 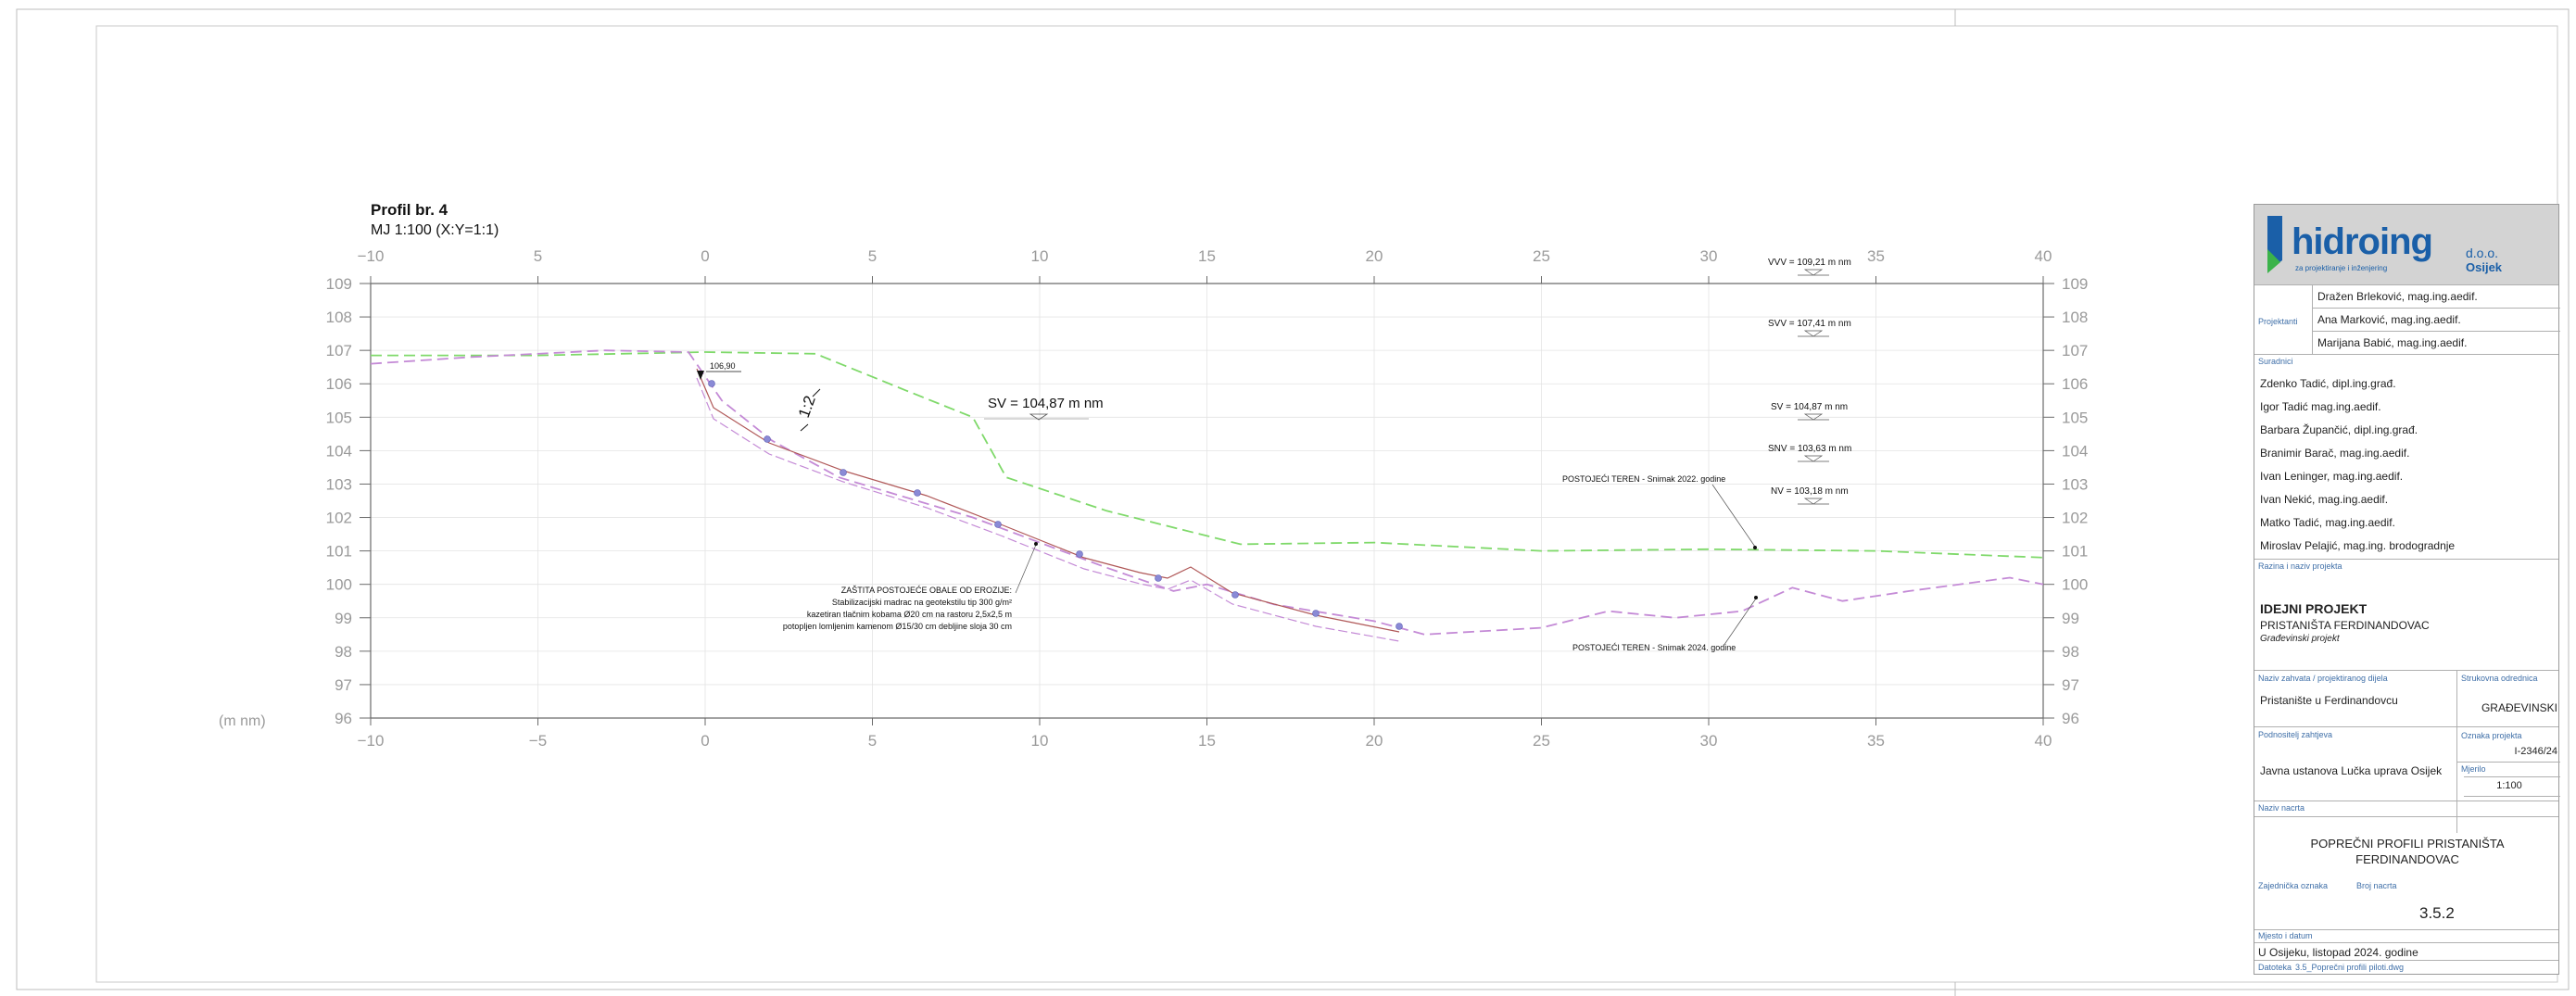 I want to click on x-tick-label: 40, so click(x=2044, y=741).